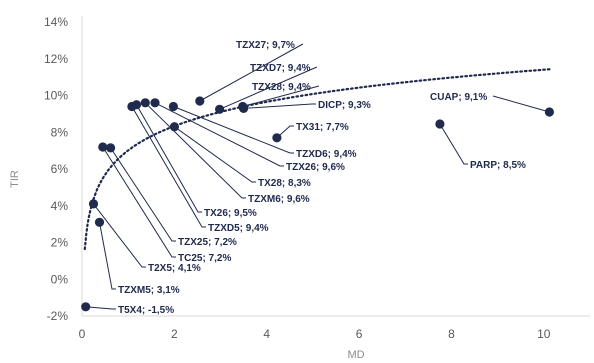  Describe the element at coordinates (326, 154) in the screenshot. I see `data-label: TZXD6; 9,4%` at that location.